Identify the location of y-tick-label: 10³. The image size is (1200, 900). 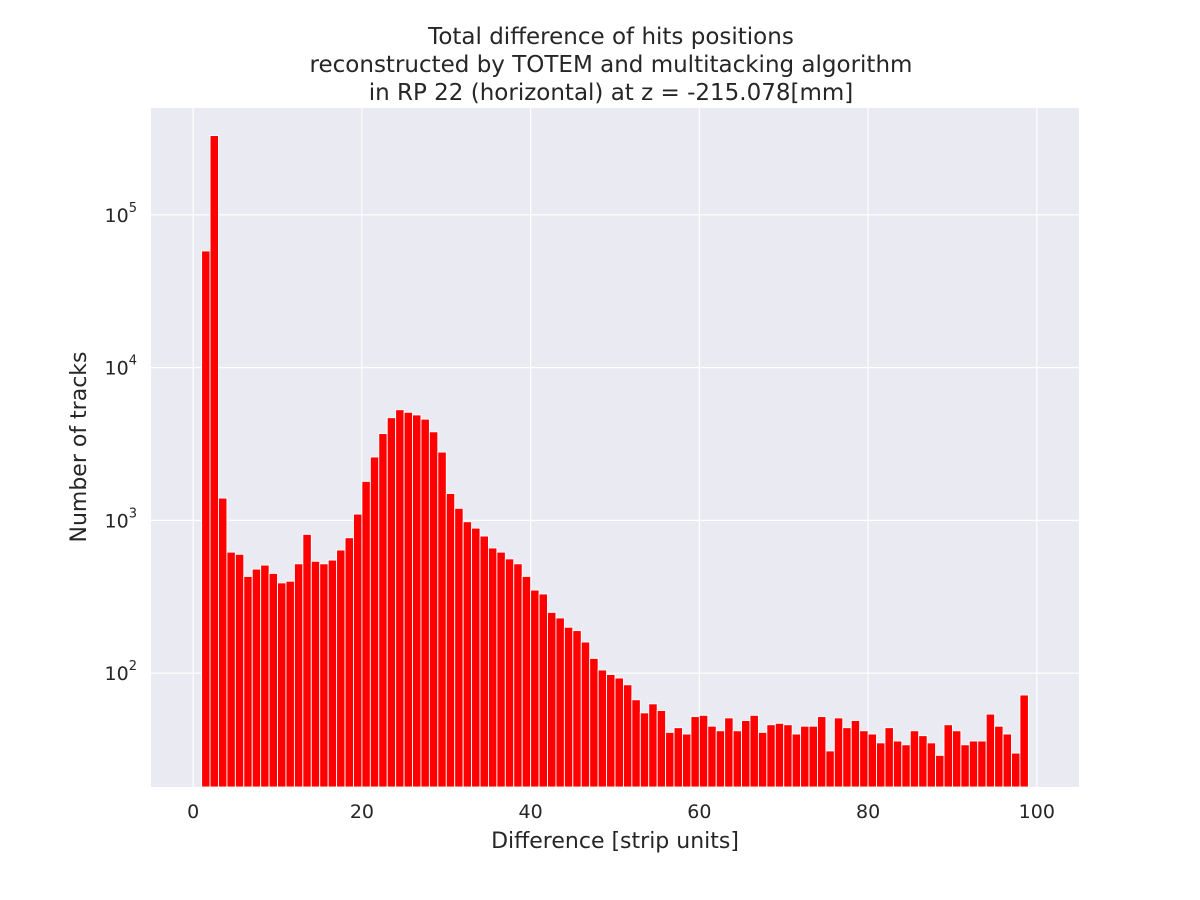
(121, 519).